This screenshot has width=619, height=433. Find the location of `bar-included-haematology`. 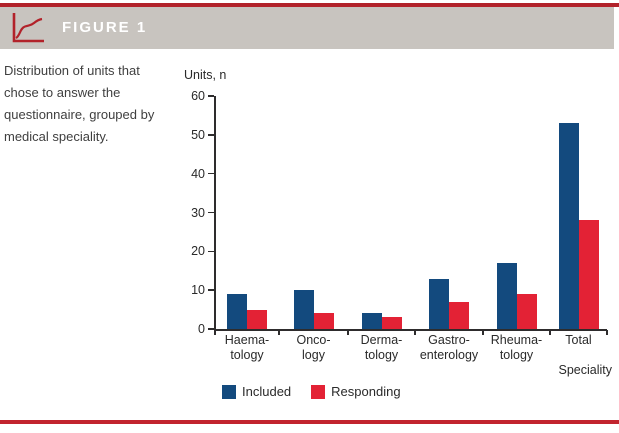

bar-included-haematology is located at coordinates (237, 311).